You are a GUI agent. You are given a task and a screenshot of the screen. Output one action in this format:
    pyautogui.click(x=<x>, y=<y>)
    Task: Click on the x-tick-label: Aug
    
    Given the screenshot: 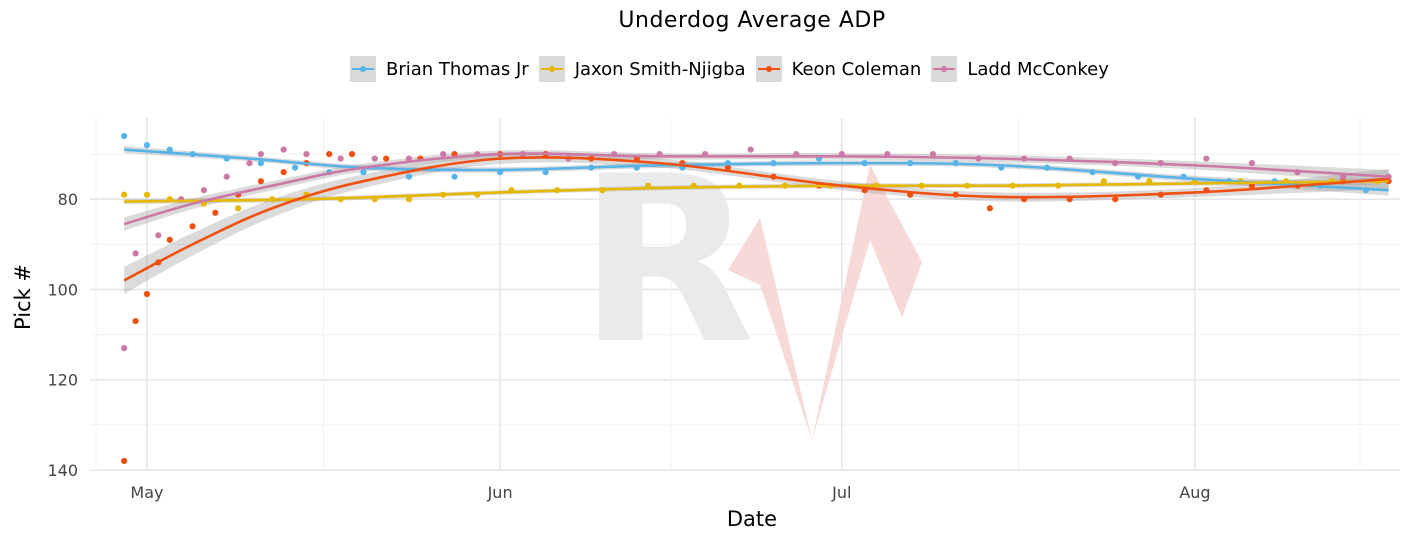 What is the action you would take?
    pyautogui.click(x=1194, y=492)
    